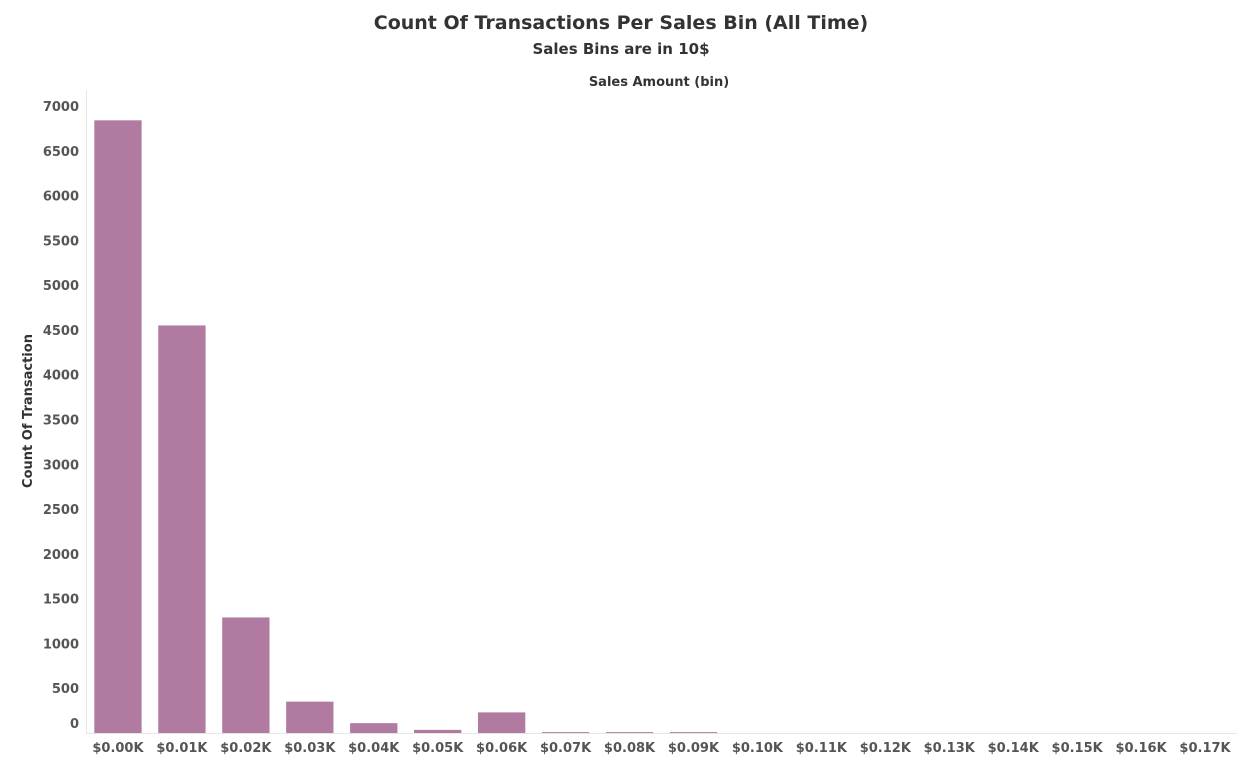 The height and width of the screenshot is (762, 1237). I want to click on y-tick-label: 6000, so click(61, 197).